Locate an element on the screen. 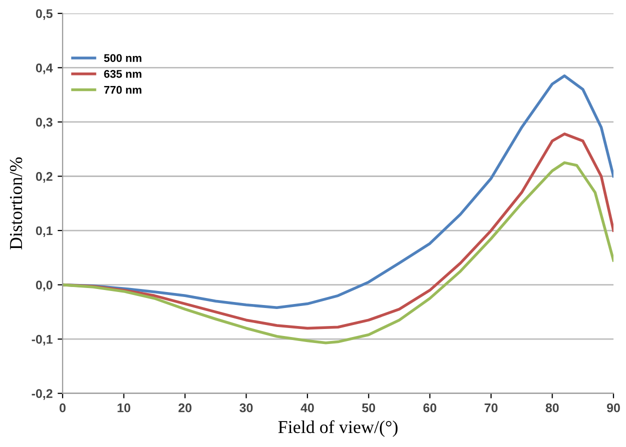 The image size is (626, 447). x-tick-label: 80 is located at coordinates (552, 407).